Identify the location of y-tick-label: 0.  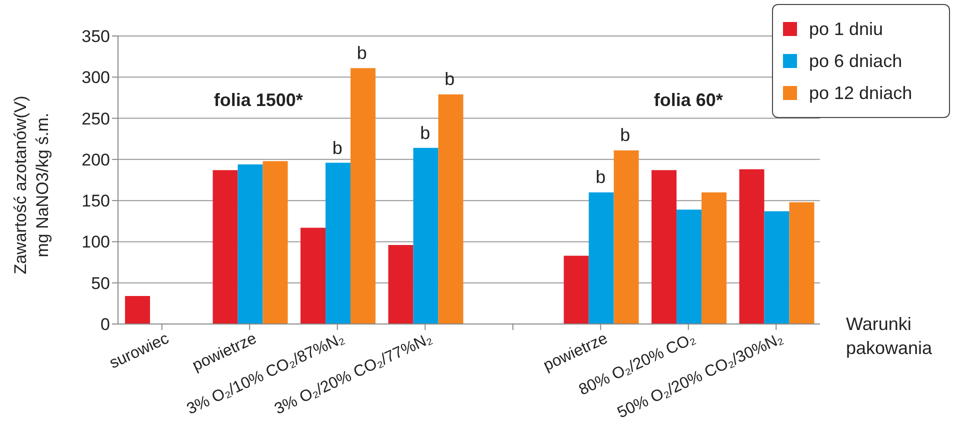
(105, 324).